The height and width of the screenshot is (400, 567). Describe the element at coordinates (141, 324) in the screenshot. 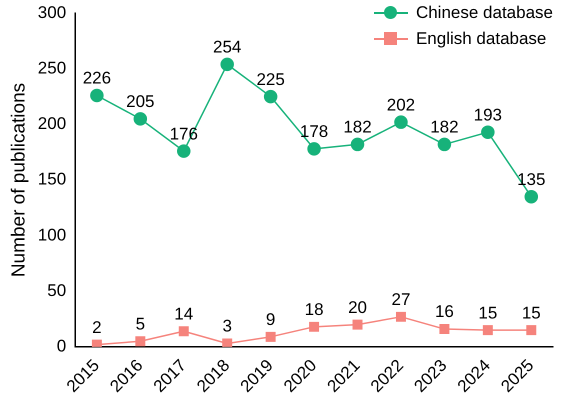

I see `data-label: 5` at that location.